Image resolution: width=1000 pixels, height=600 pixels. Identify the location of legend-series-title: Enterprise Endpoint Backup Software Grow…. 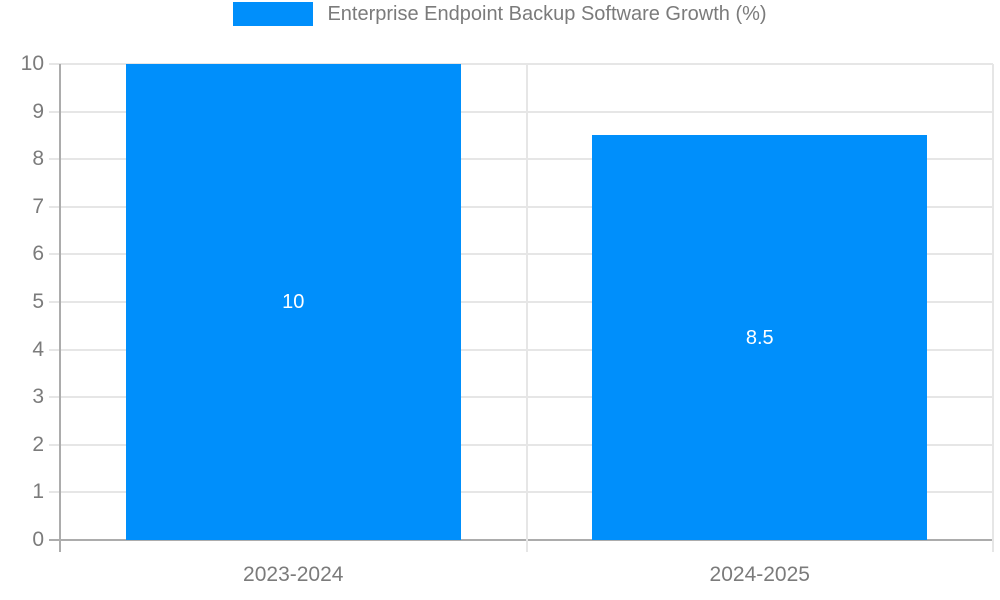
(547, 13).